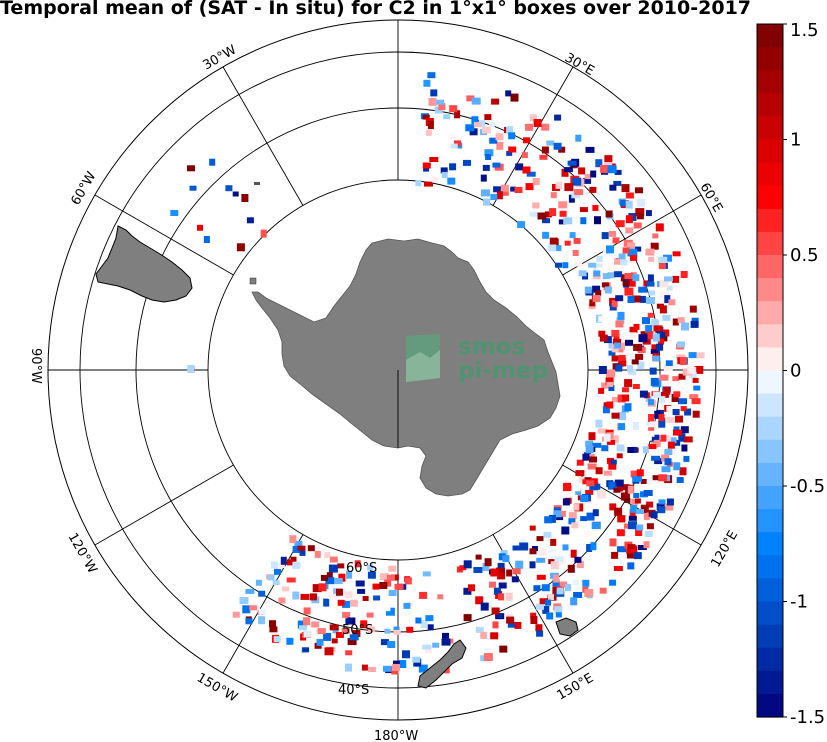 The height and width of the screenshot is (742, 827). Describe the element at coordinates (795, 371) in the screenshot. I see `colorbar-tick-label: 0` at that location.